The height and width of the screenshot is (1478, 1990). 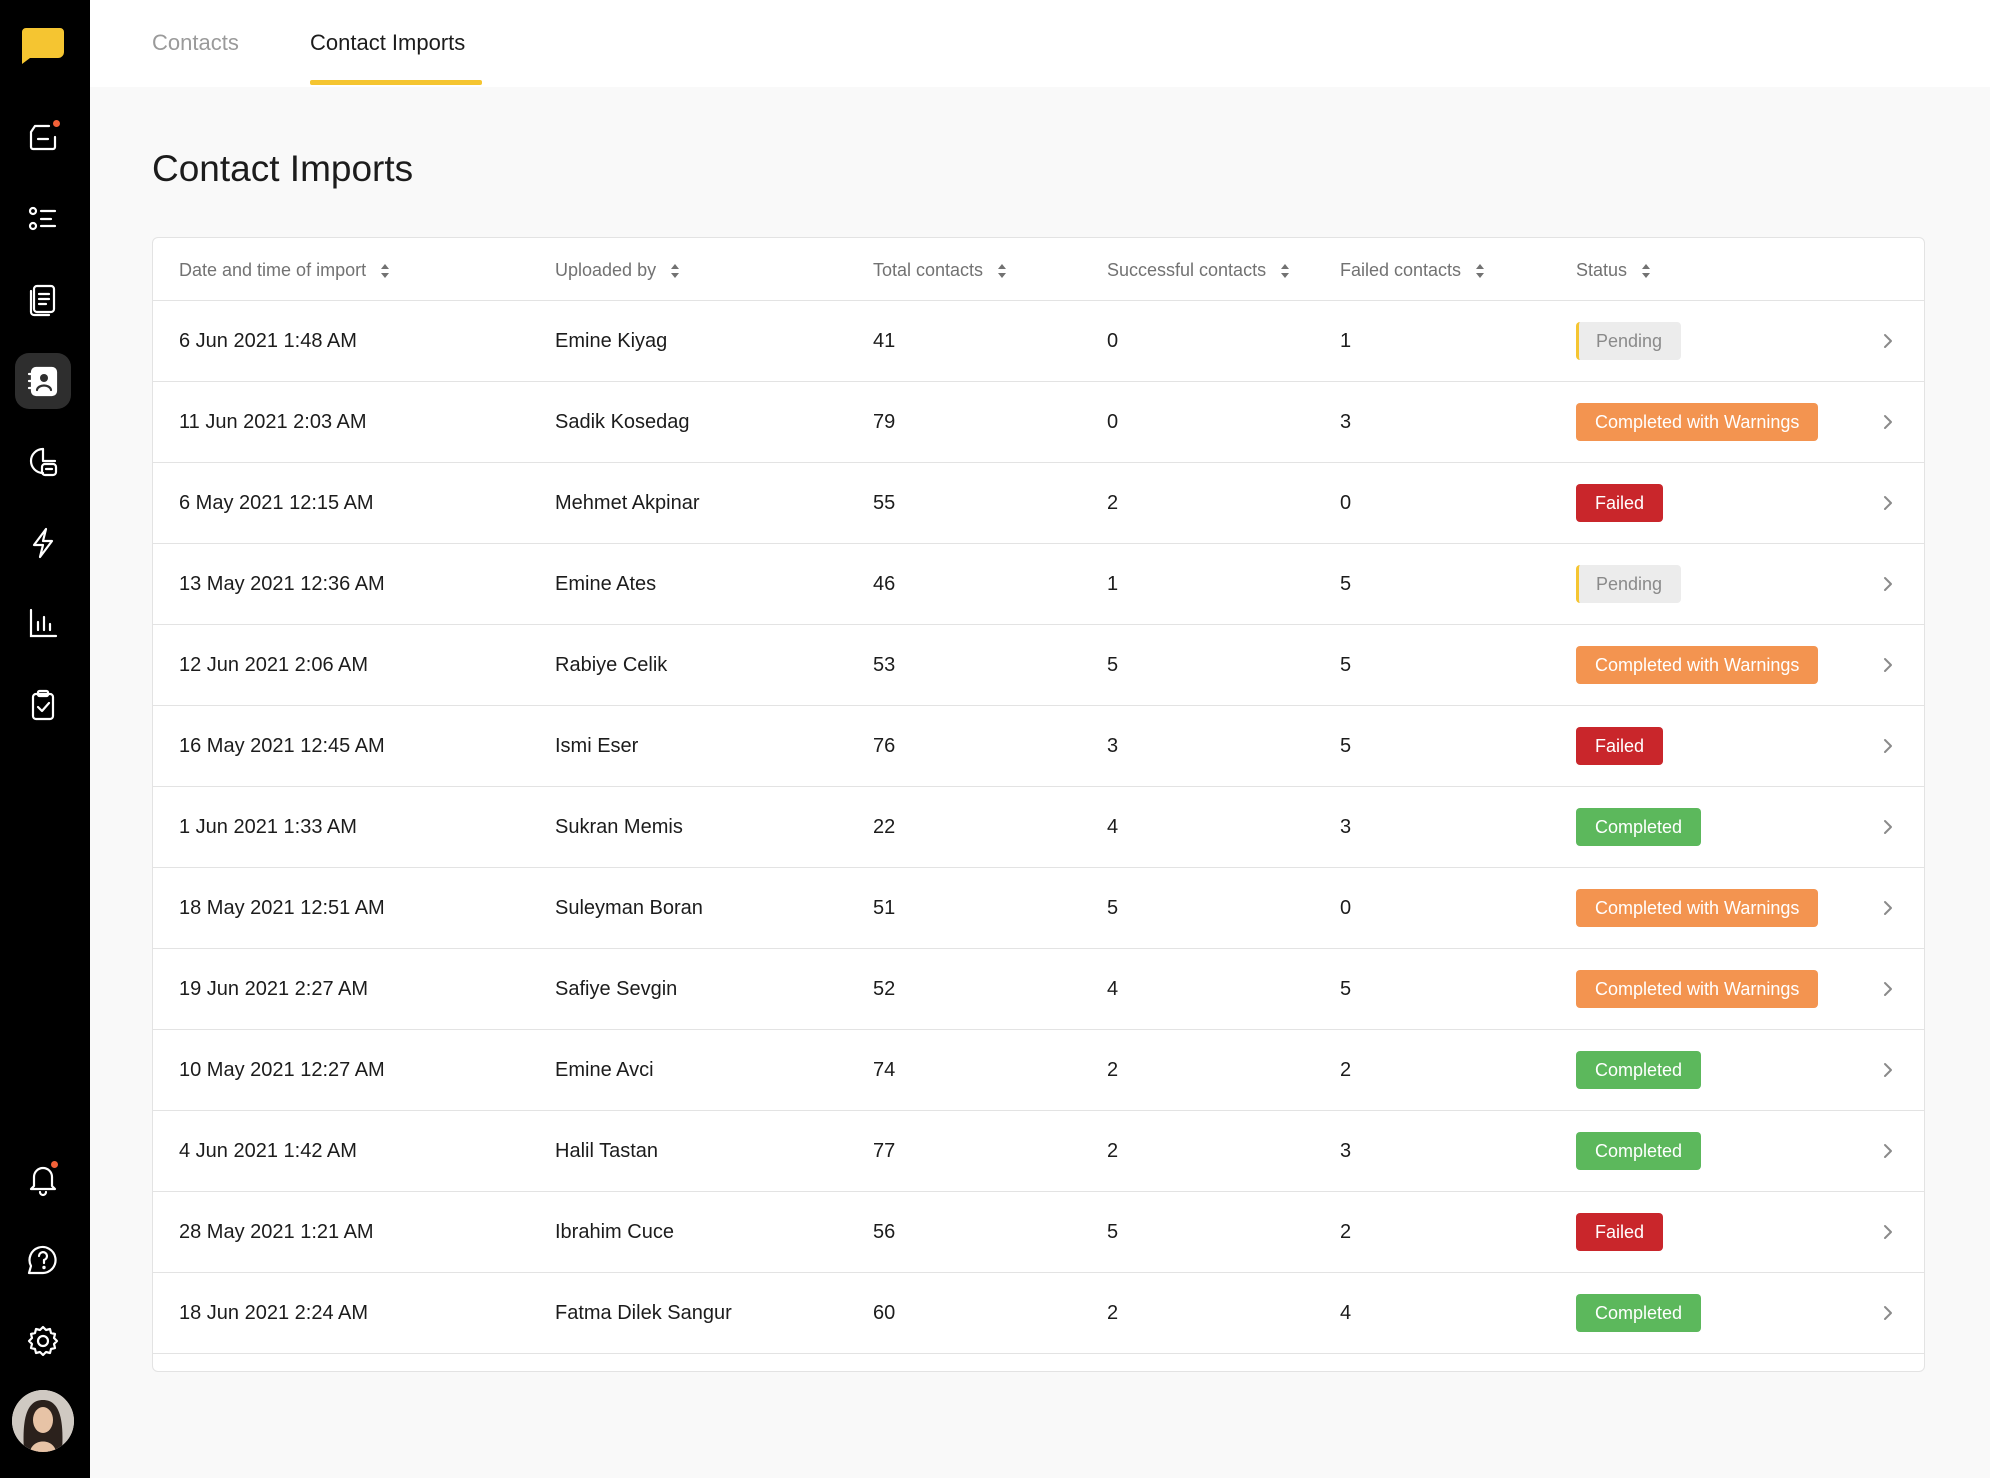 What do you see at coordinates (43, 543) in the screenshot?
I see `sidebar-item-automation` at bounding box center [43, 543].